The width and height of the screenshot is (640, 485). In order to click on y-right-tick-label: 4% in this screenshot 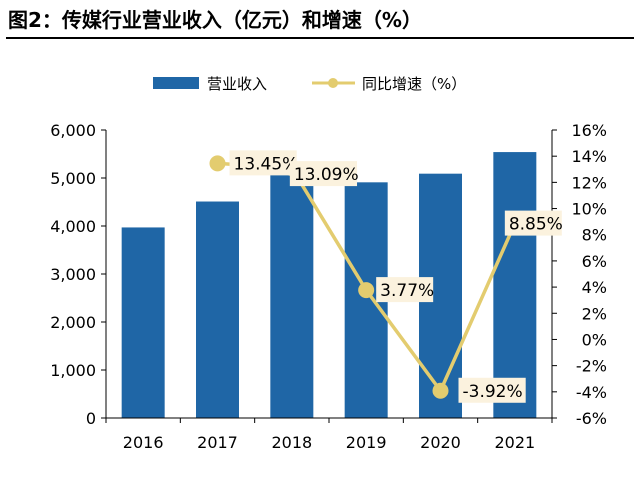, I will do `click(594, 287)`.